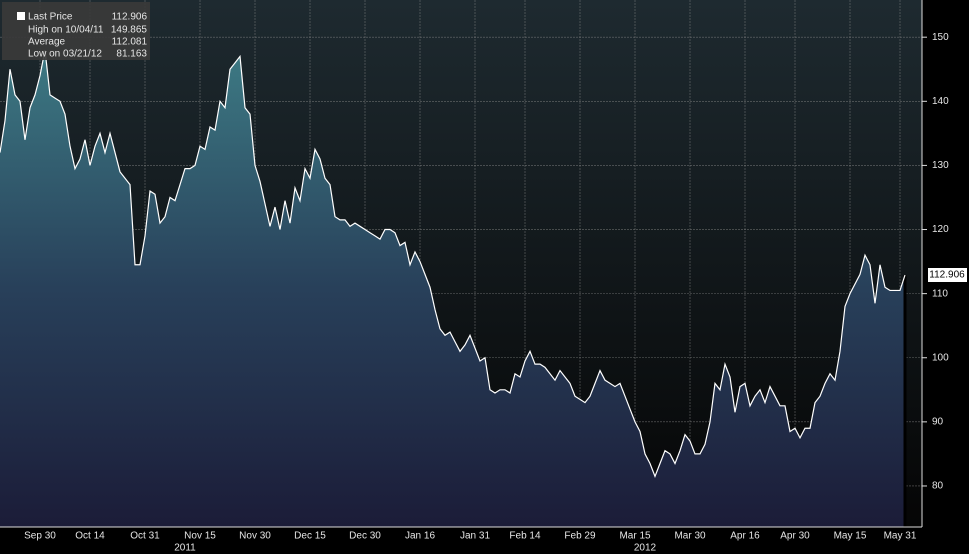 This screenshot has height=554, width=969. I want to click on legend-value: 81.163, so click(131, 54).